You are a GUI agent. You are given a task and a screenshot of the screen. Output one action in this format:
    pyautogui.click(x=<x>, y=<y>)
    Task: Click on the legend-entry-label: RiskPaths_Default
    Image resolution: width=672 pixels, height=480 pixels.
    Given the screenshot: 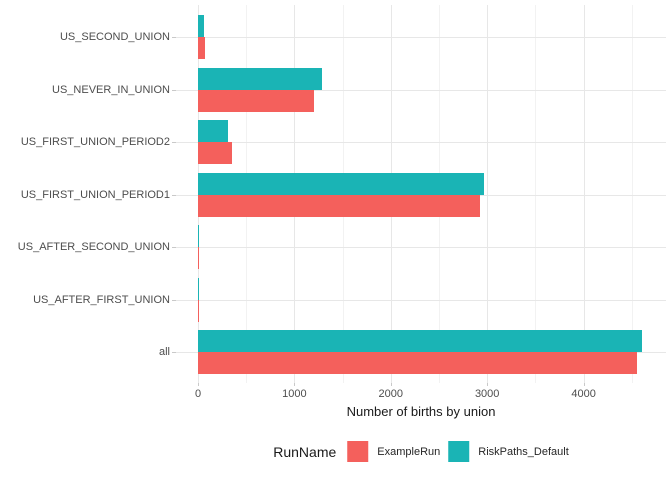 What is the action you would take?
    pyautogui.click(x=523, y=451)
    